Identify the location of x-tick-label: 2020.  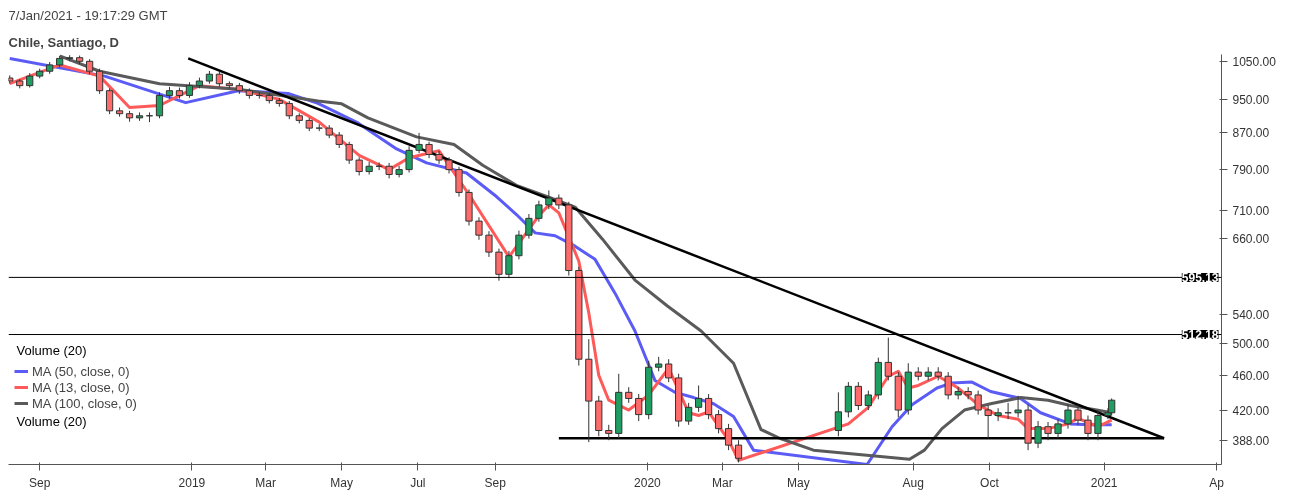
(648, 482).